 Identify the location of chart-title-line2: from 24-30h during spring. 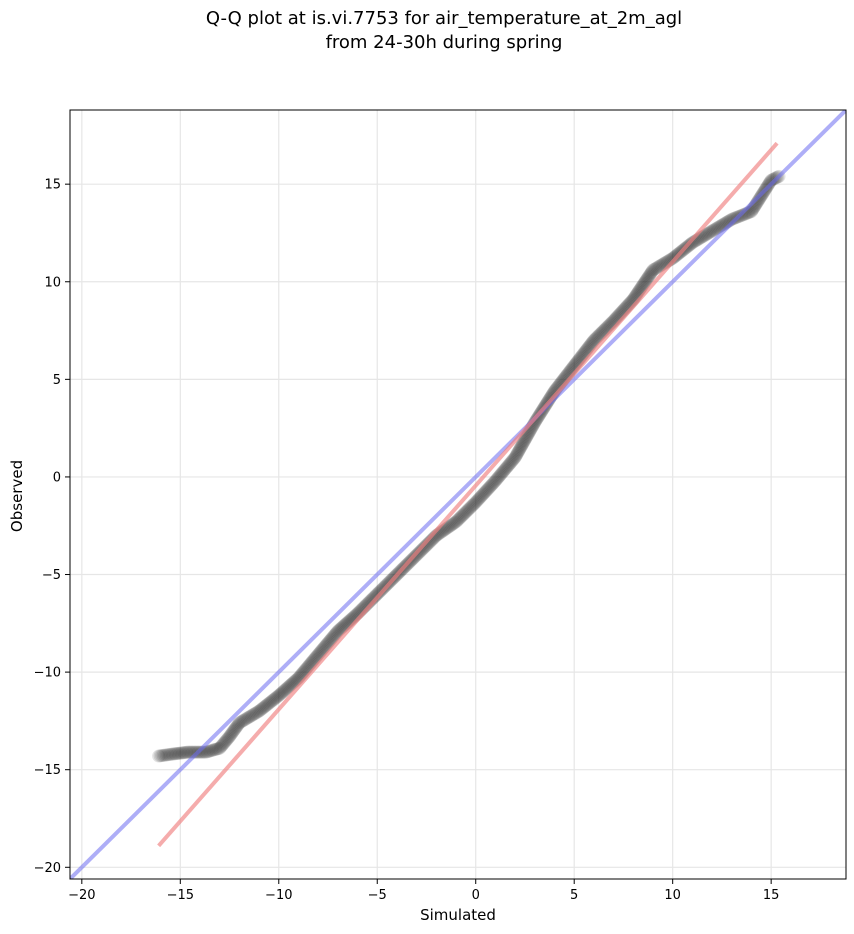
(444, 42).